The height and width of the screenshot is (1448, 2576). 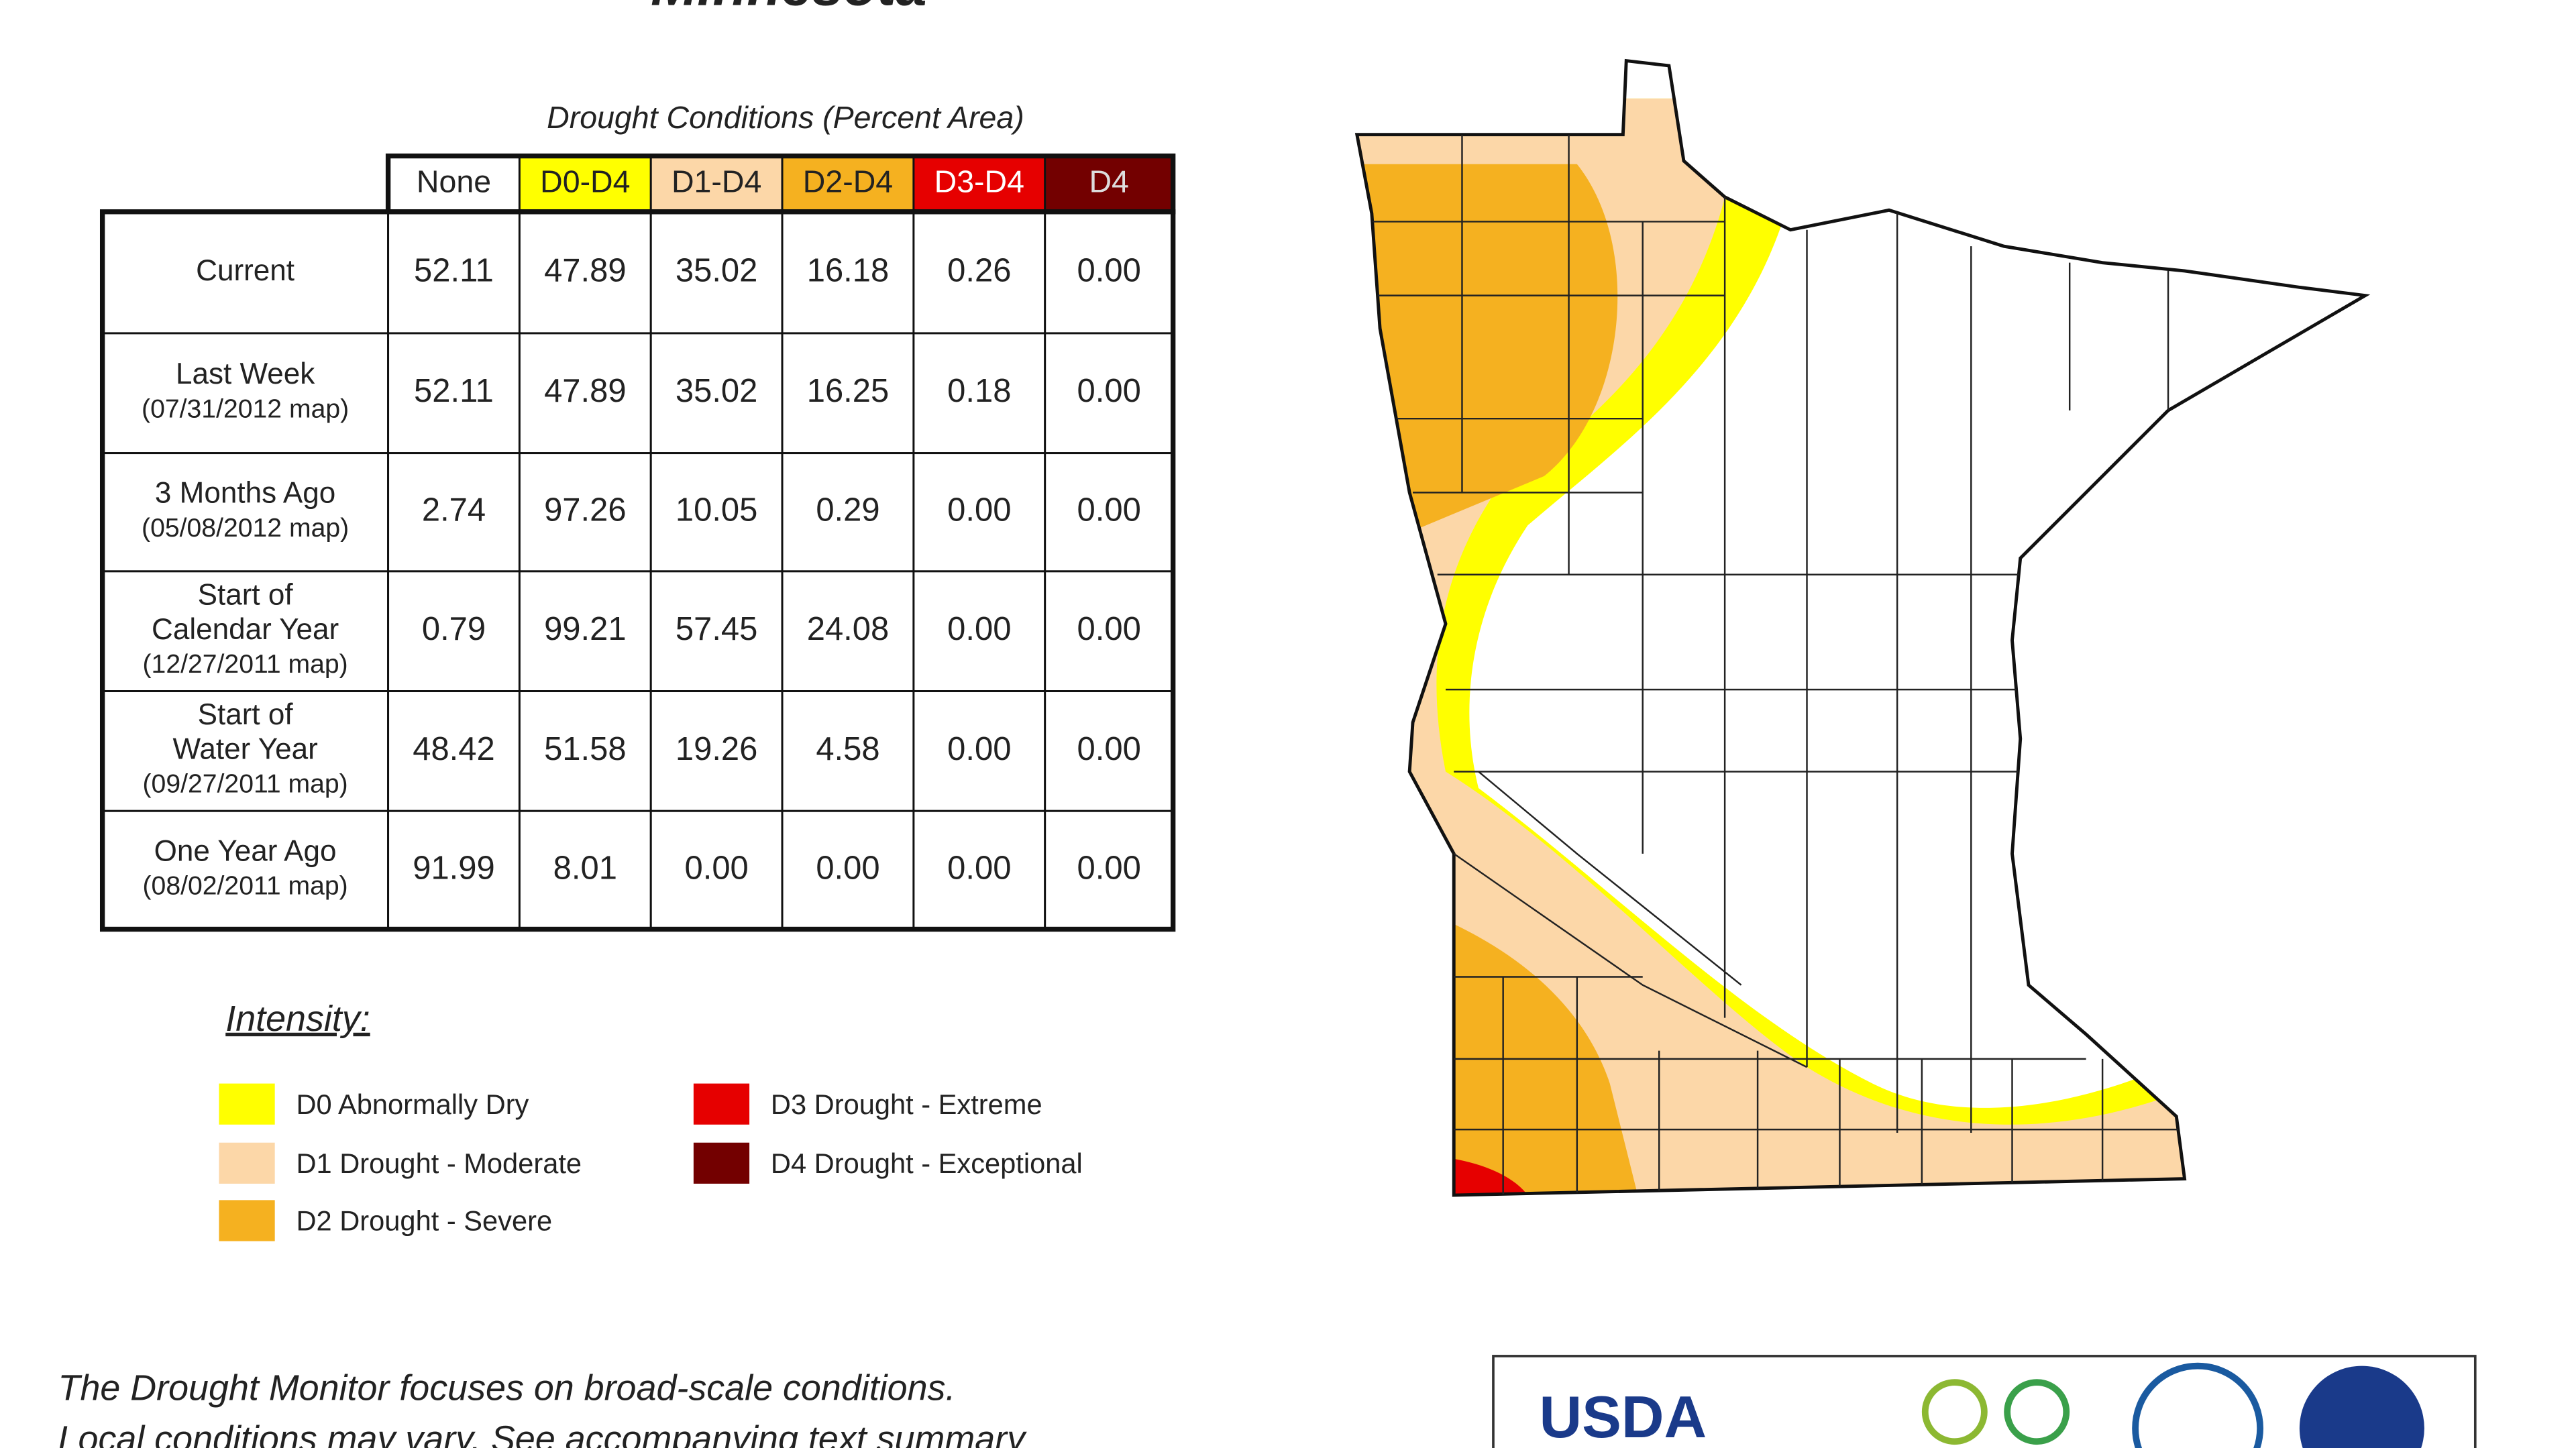 I want to click on value-text: 2.74, so click(x=454, y=510).